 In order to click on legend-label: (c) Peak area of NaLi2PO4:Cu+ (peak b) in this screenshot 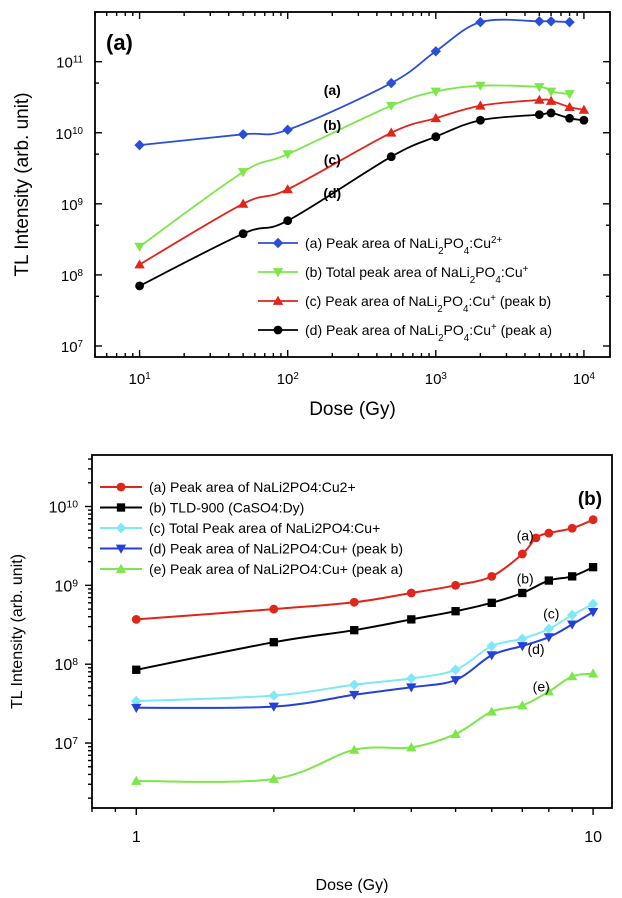, I will do `click(428, 304)`.